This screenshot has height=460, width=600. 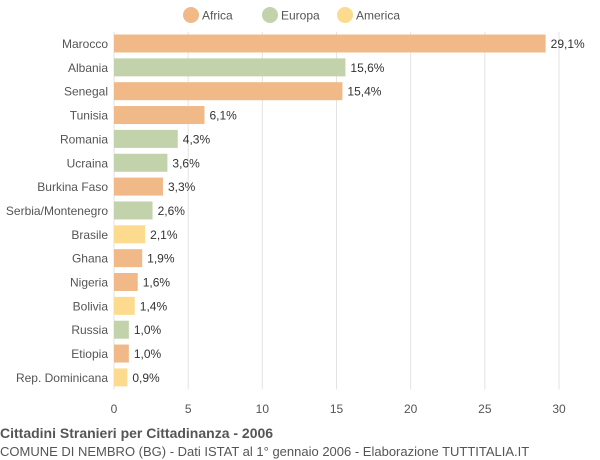 I want to click on bar-value-label: 3,6%, so click(x=186, y=163).